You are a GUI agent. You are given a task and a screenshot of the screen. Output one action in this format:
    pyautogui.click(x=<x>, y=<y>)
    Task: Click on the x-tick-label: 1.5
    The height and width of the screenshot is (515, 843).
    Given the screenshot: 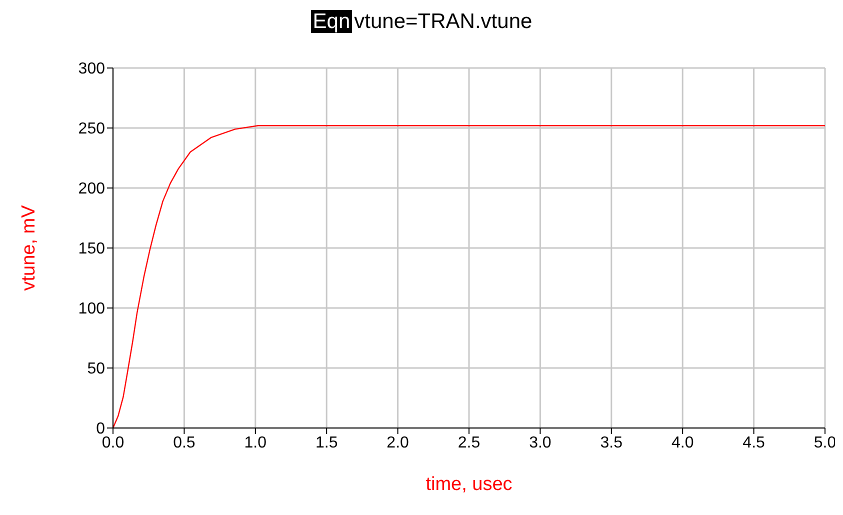 What is the action you would take?
    pyautogui.click(x=326, y=443)
    